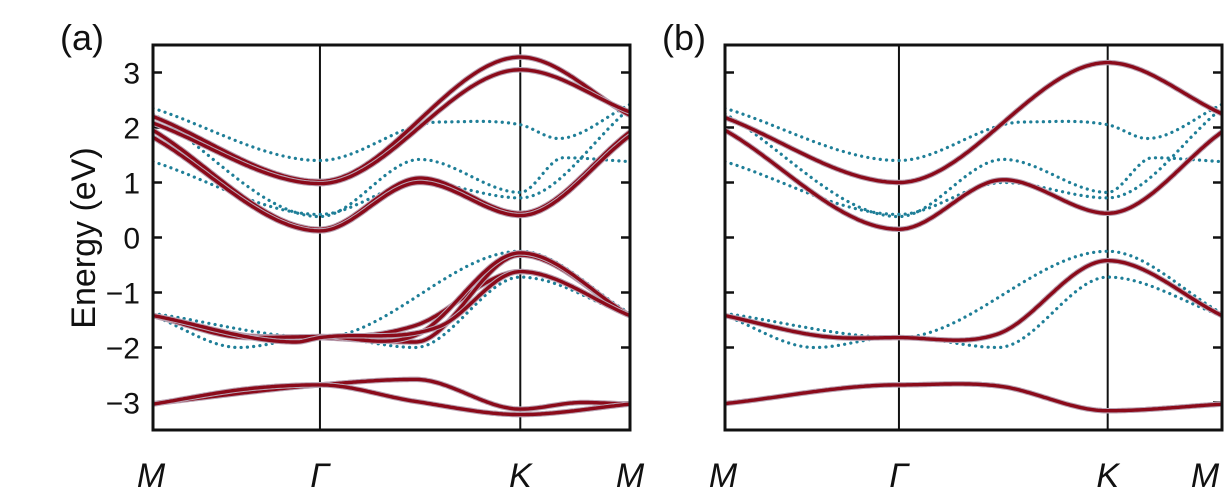  I want to click on y-tick-label: 3, so click(131, 74).